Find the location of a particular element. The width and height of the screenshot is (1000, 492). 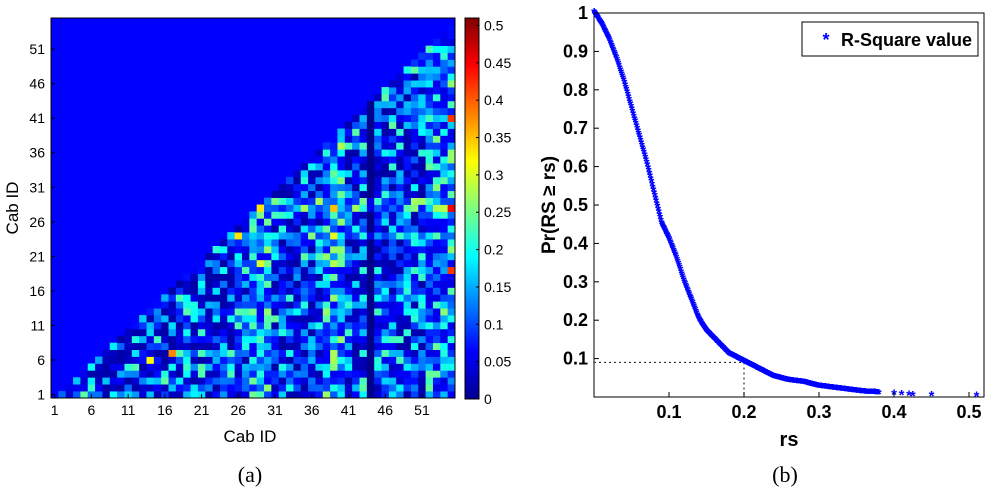

x-tick-label: 36 is located at coordinates (312, 410).